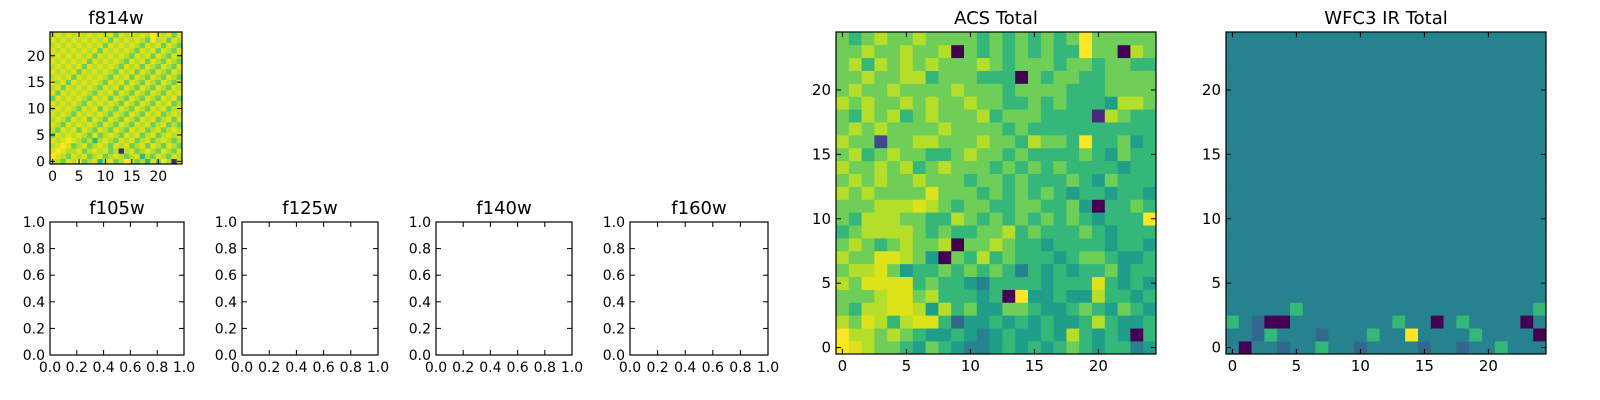 This screenshot has width=1600, height=400. I want to click on panel-title: ACS Total, so click(996, 18).